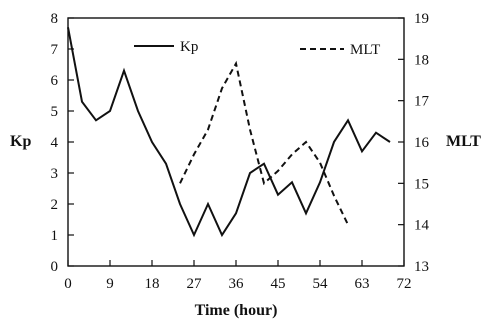 The width and height of the screenshot is (491, 325). I want to click on y2-tick-label: 14, so click(422, 226).